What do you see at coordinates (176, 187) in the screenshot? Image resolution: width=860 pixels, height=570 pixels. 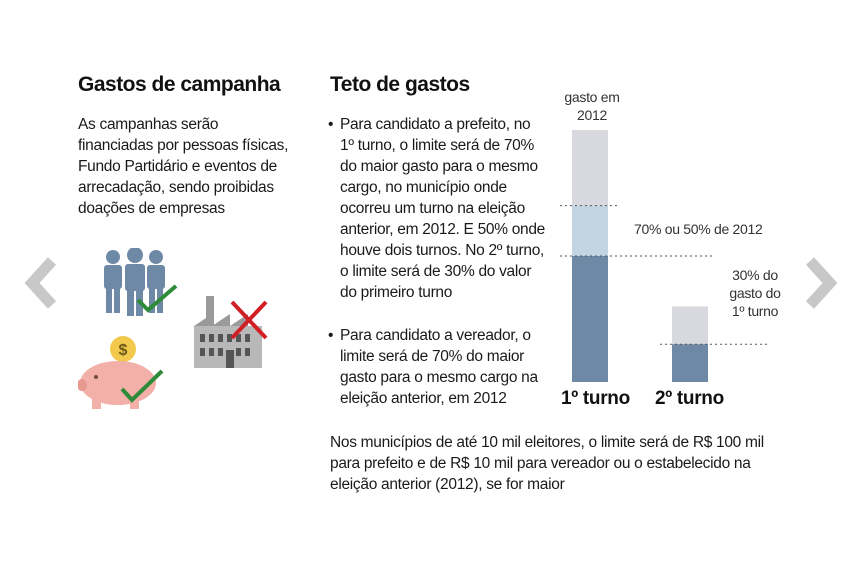 I see `text-line: arrecadação, sendo proibidas` at bounding box center [176, 187].